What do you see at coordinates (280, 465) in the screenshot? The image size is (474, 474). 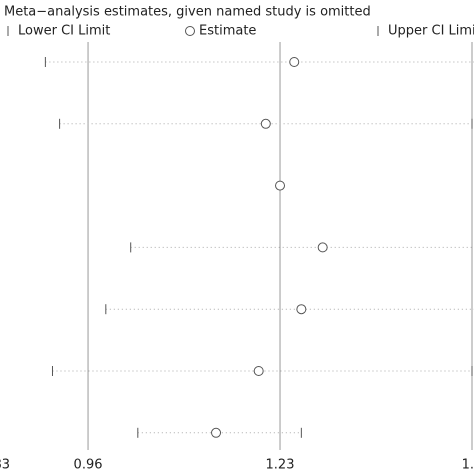 I see `x-tick-label: 1.23` at bounding box center [280, 465].